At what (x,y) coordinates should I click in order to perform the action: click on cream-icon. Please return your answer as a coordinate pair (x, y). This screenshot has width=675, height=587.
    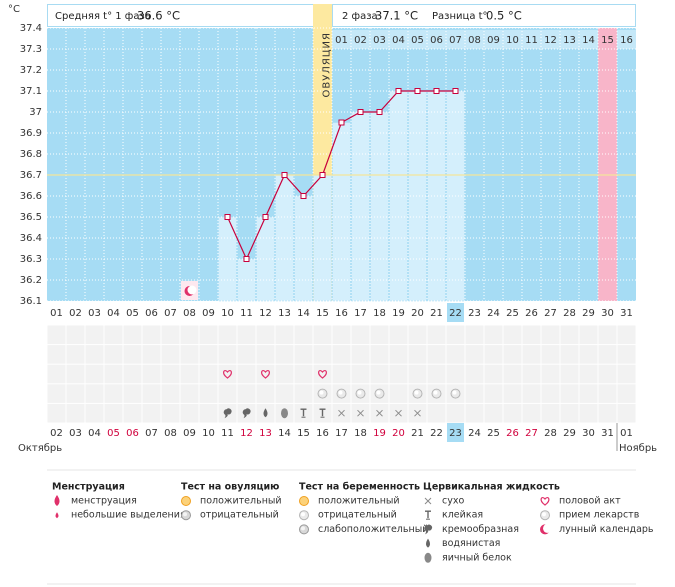
    Looking at the image, I should click on (246, 413).